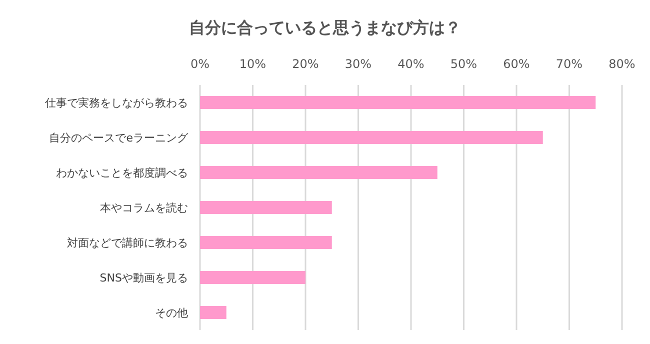 Image resolution: width=650 pixels, height=344 pixels. What do you see at coordinates (116, 103) in the screenshot?
I see `y-tick-label: 仕事で実務をしながら教わる` at bounding box center [116, 103].